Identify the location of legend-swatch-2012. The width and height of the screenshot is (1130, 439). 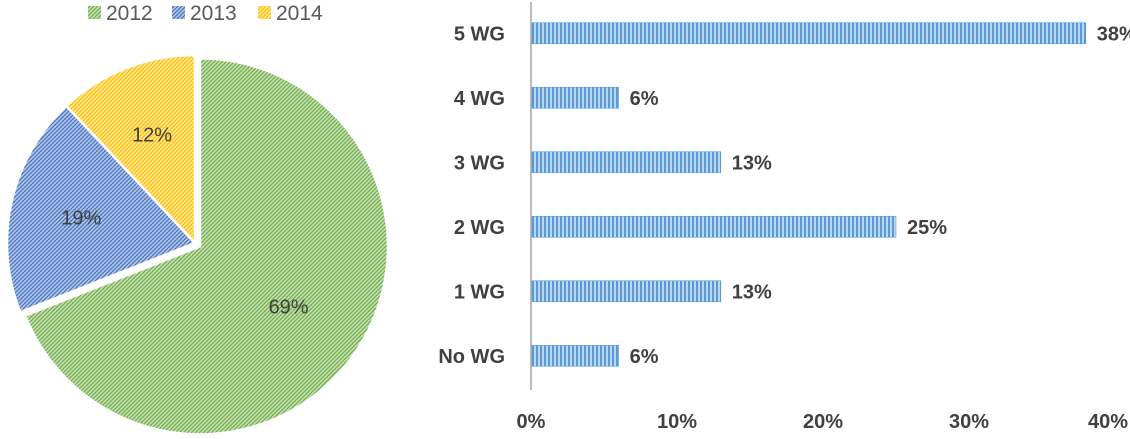
(94, 12).